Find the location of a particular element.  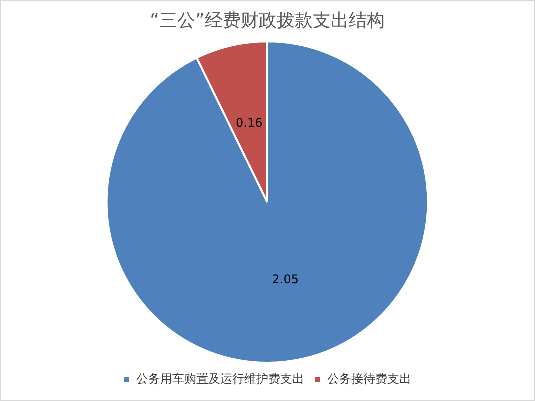

data-label: 2.05 is located at coordinates (285, 279).